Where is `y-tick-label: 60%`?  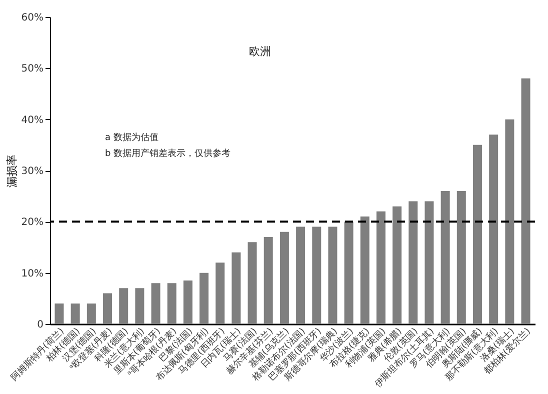 y-tick-label: 60% is located at coordinates (32, 18).